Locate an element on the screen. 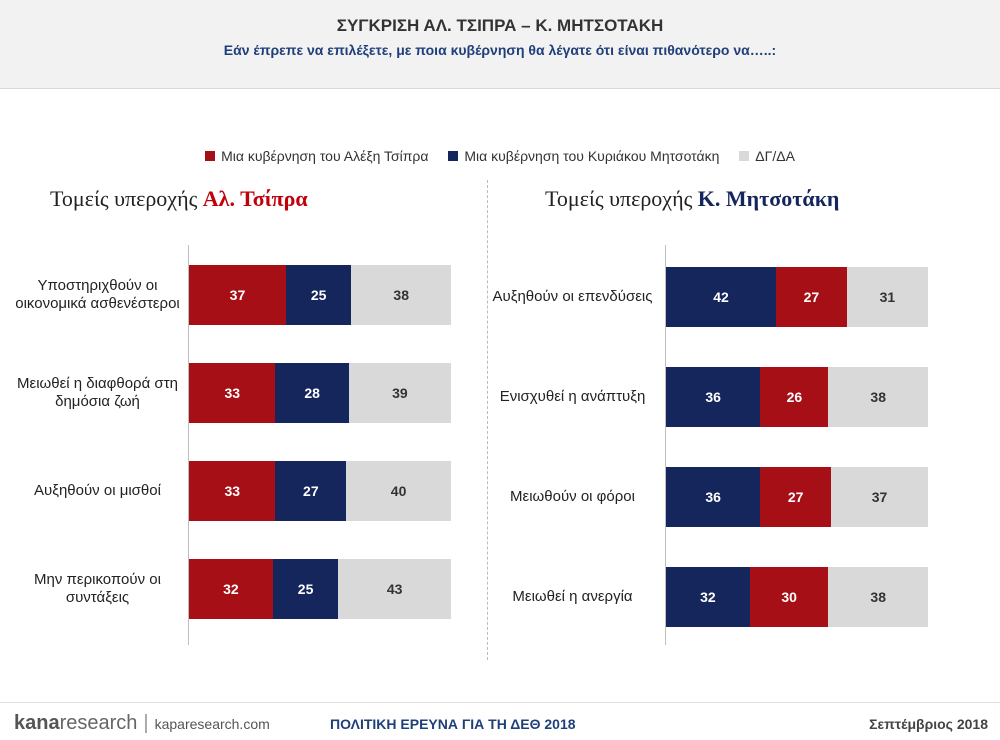  stacked-bar: 36 26 38 is located at coordinates (797, 397).